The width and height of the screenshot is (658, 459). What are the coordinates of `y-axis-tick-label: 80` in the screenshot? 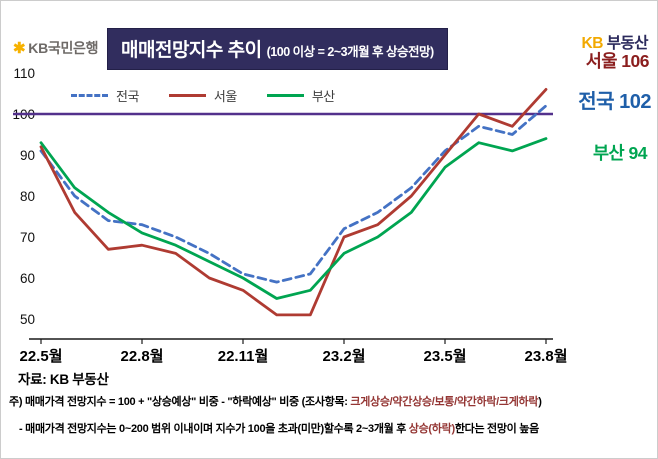 It's located at (27, 196).